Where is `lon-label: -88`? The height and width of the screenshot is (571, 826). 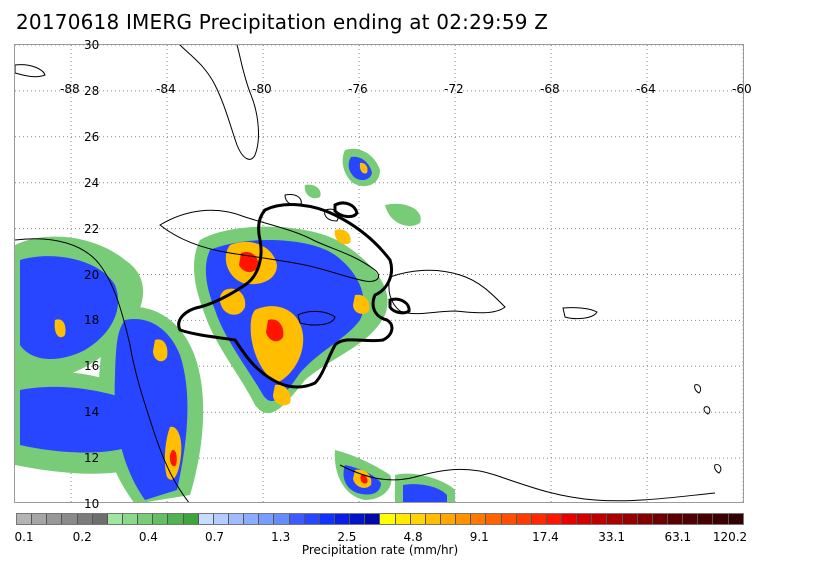
lon-label: -88 is located at coordinates (70, 89).